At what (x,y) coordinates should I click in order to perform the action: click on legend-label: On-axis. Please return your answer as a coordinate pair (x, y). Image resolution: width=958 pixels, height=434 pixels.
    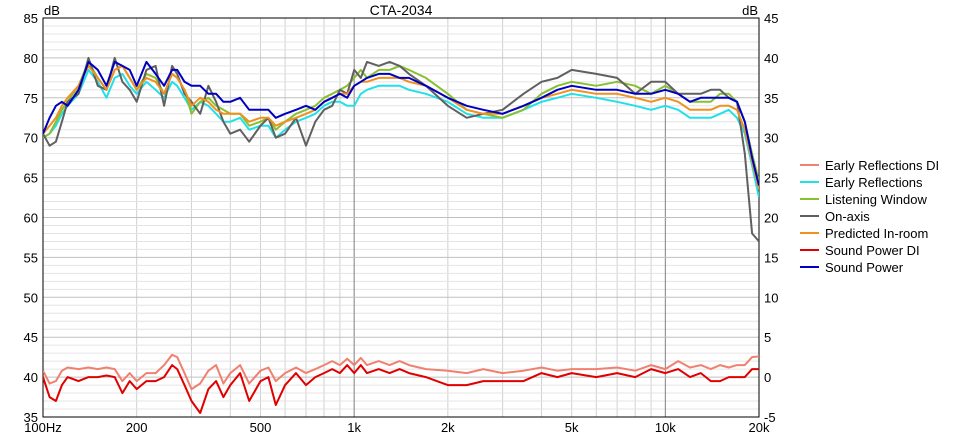
    Looking at the image, I should click on (847, 216).